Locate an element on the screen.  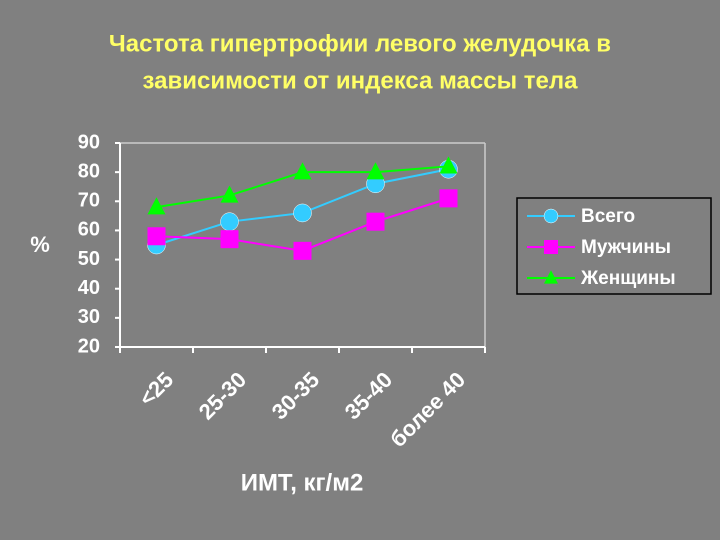
y-tick-label: 60 is located at coordinates (89, 230).